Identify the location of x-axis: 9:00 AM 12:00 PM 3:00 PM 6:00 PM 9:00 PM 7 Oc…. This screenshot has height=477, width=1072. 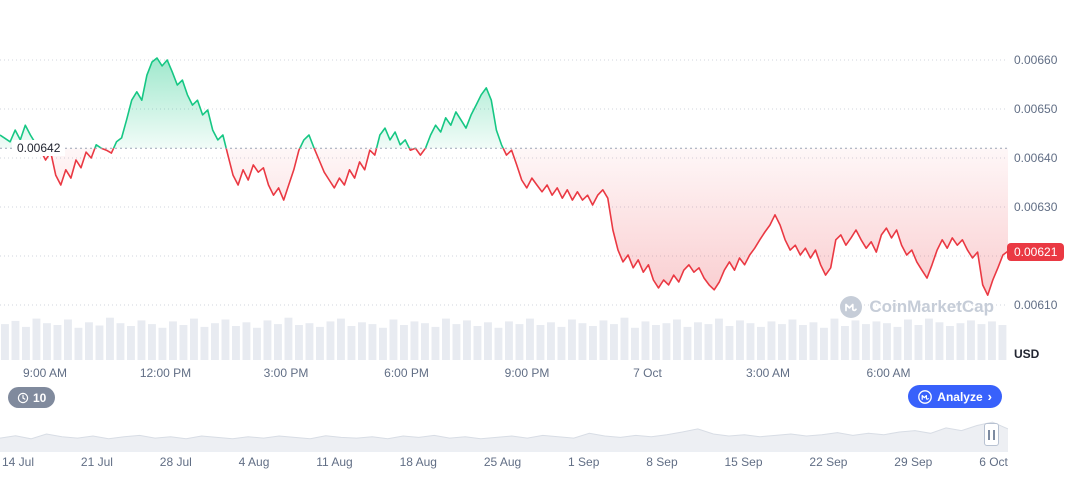
(504, 374).